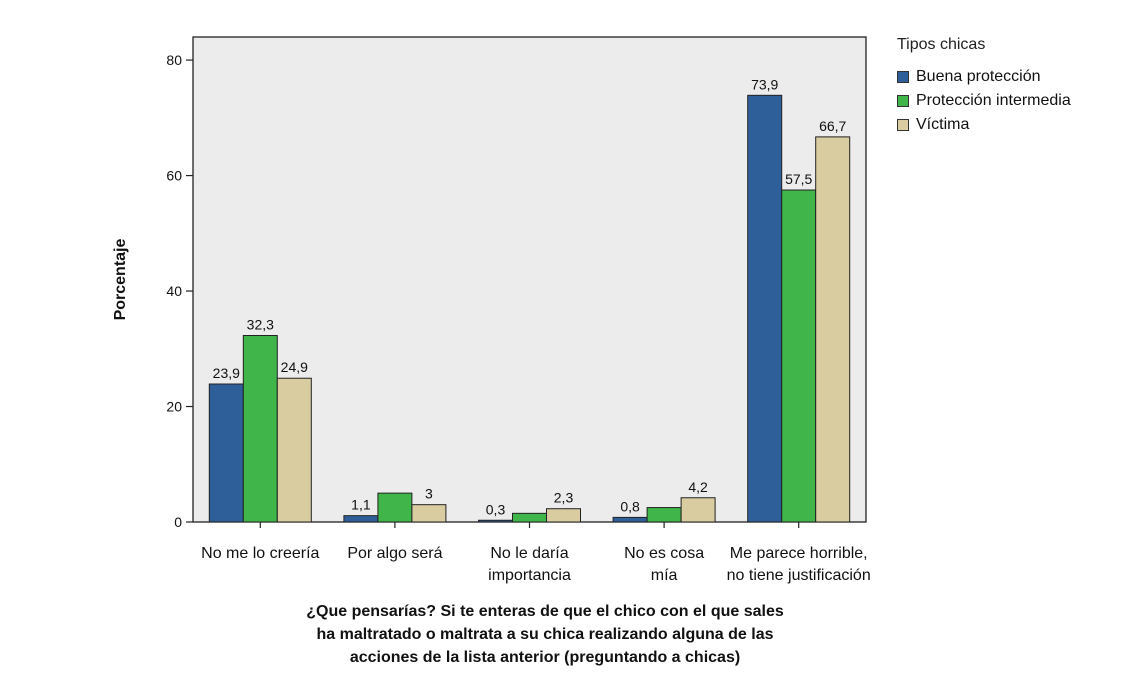 The width and height of the screenshot is (1146, 695). What do you see at coordinates (903, 101) in the screenshot?
I see `legend-swatch-proteccion-intermedia` at bounding box center [903, 101].